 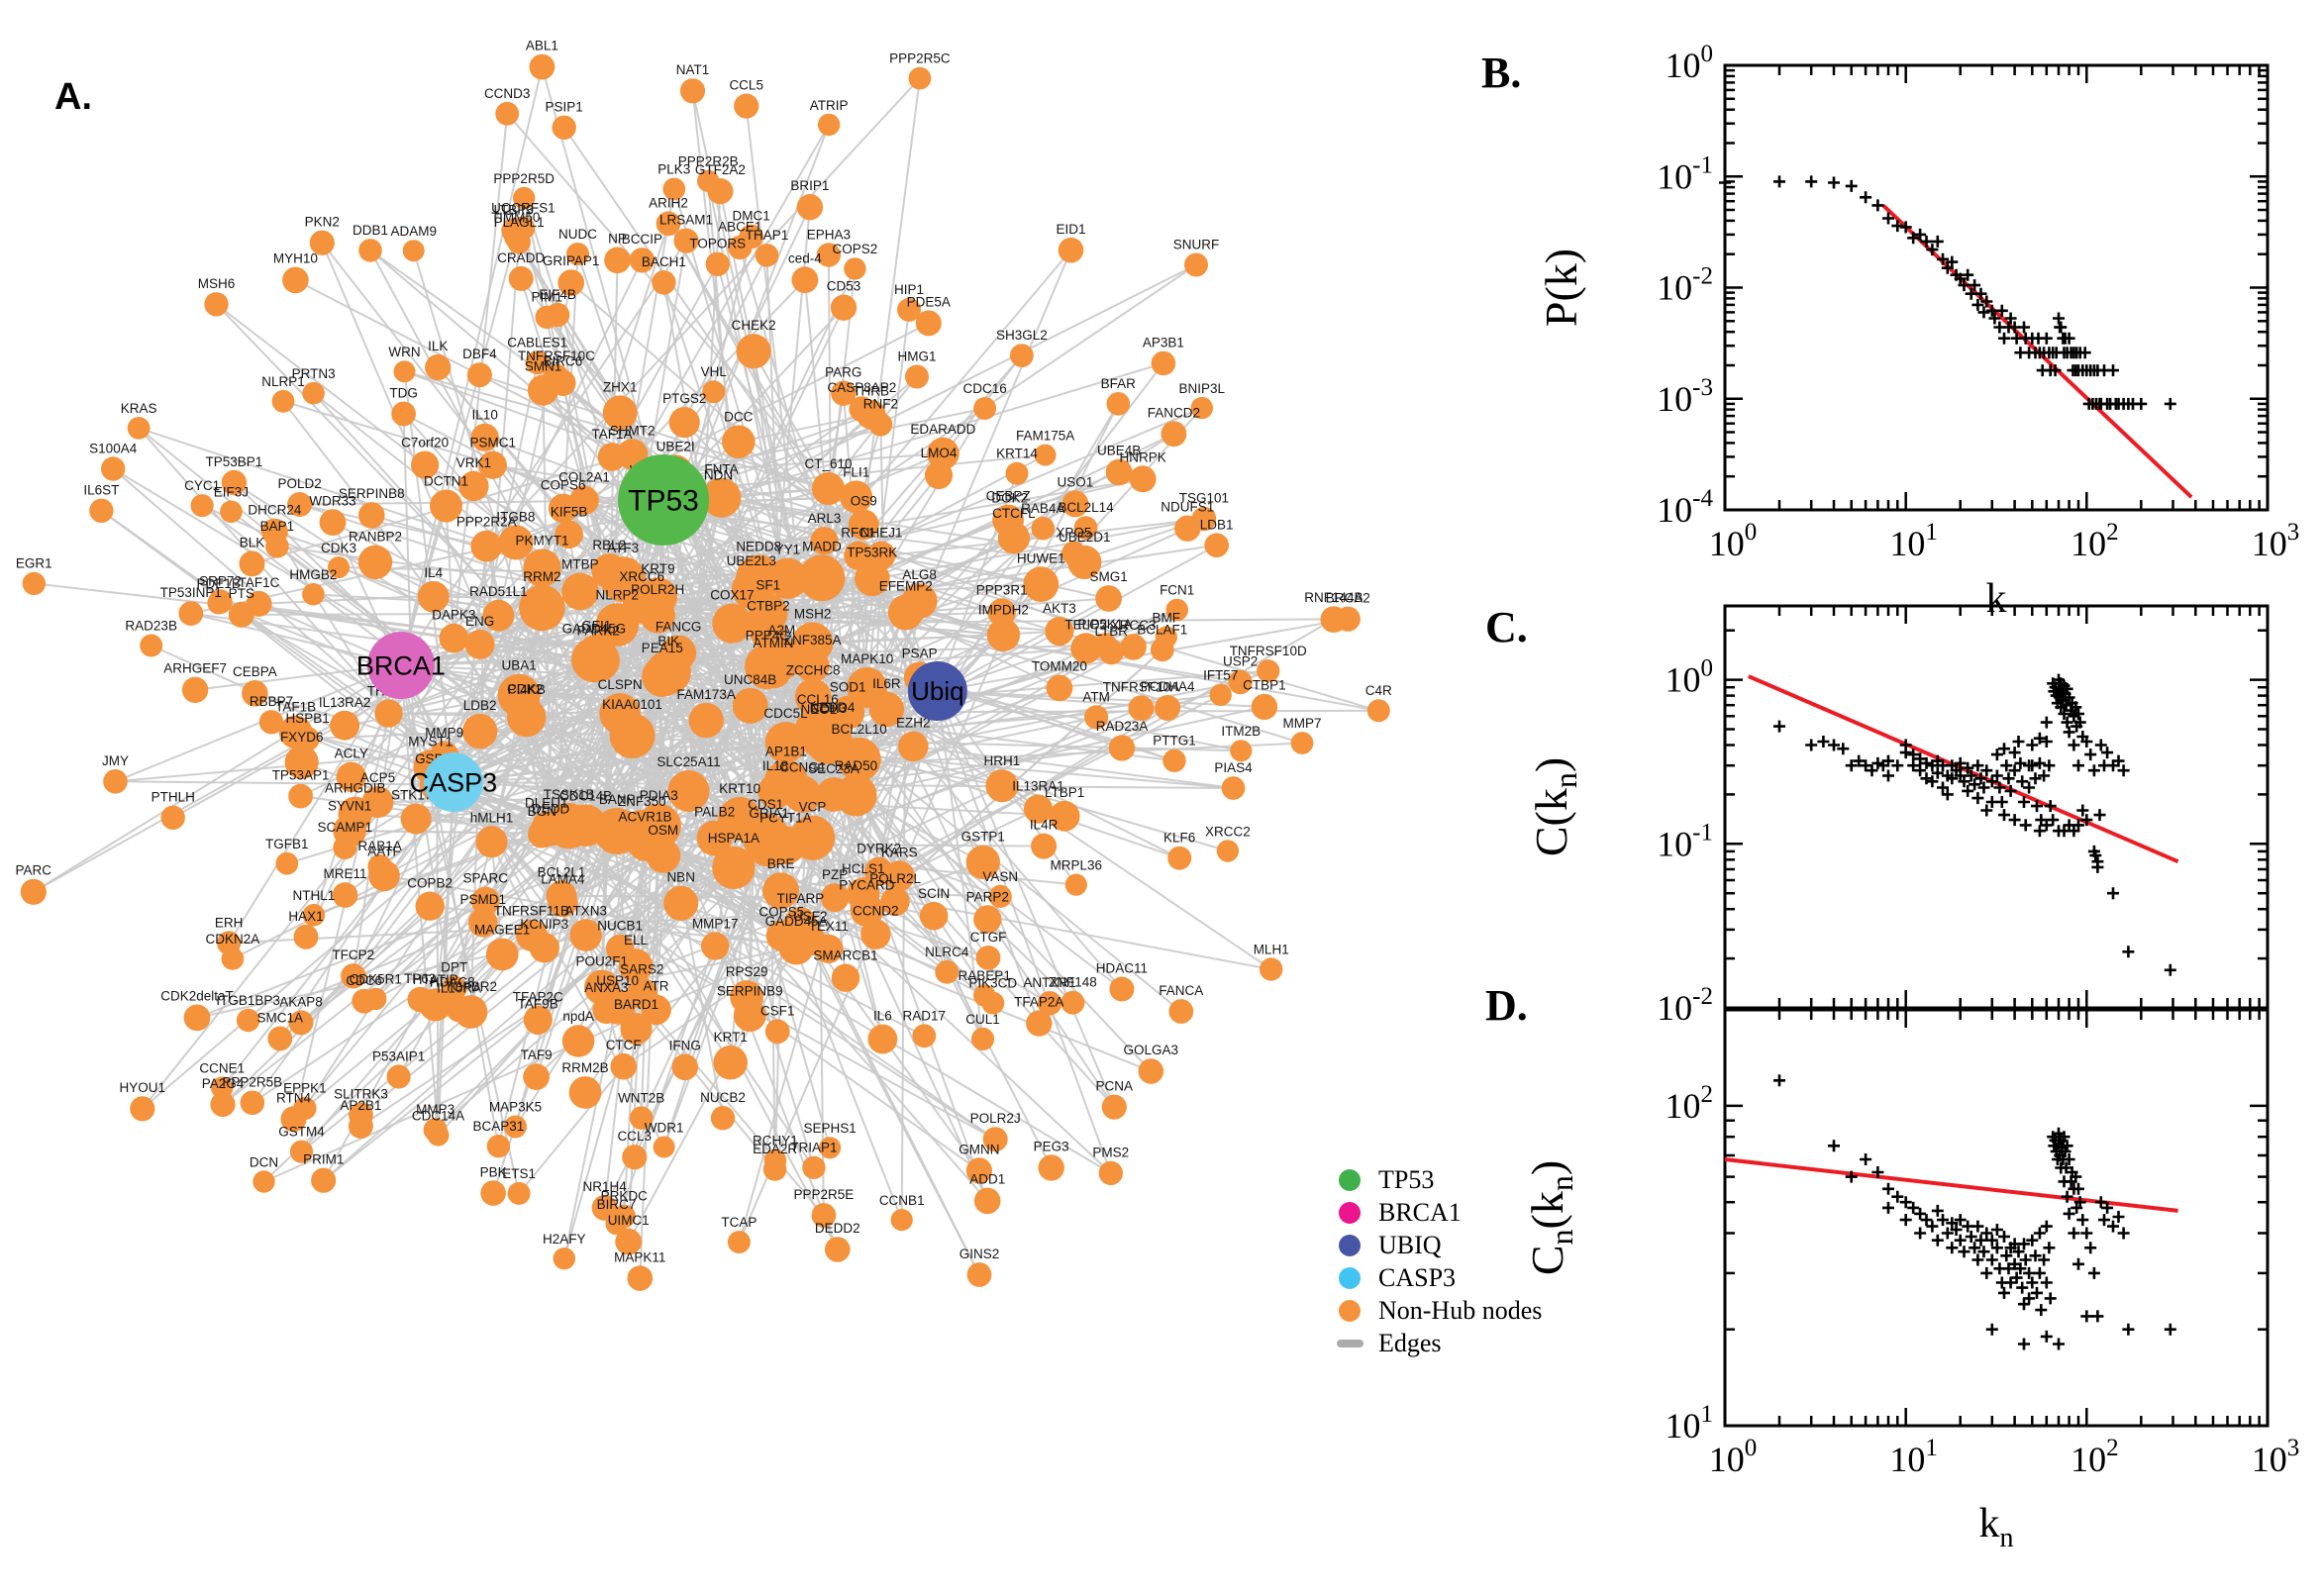 What do you see at coordinates (515, 516) in the screenshot?
I see `network-node-label: ITGB8` at bounding box center [515, 516].